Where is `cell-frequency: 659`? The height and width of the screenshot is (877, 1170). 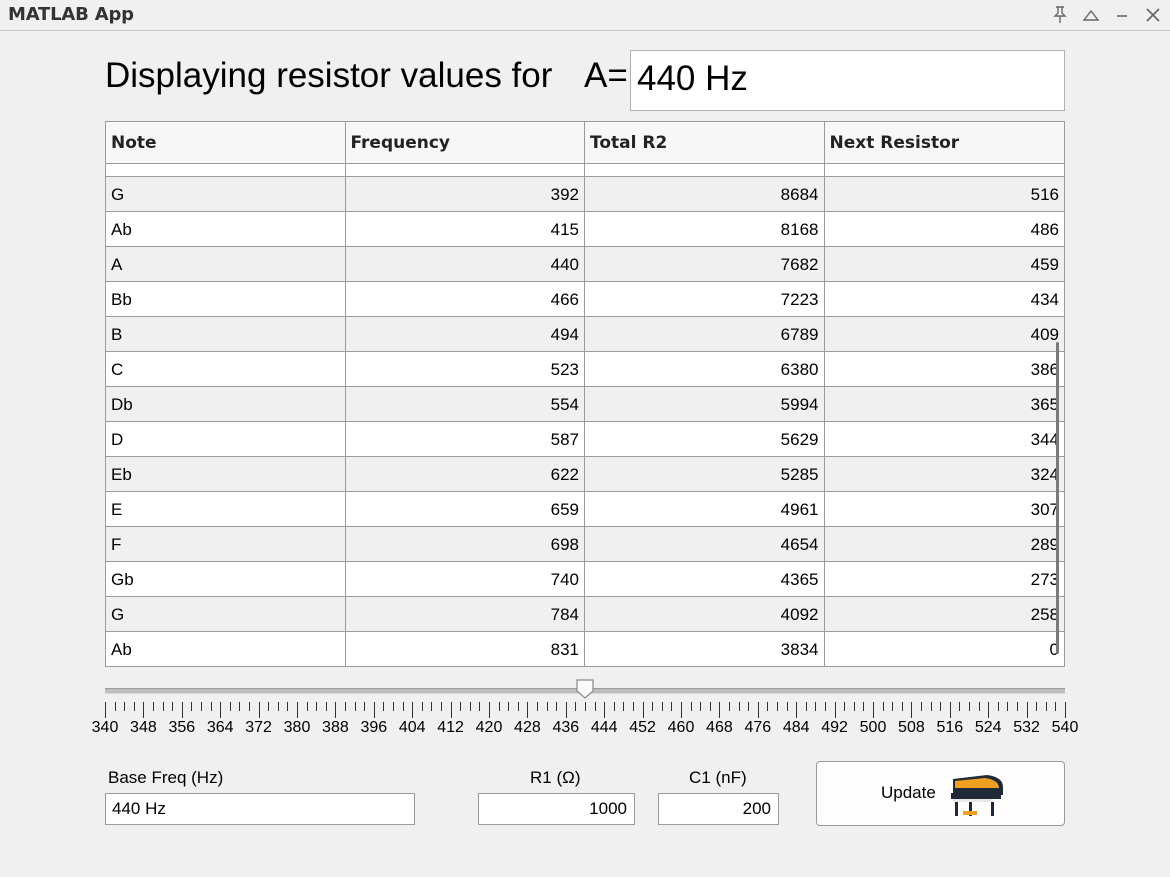
cell-frequency: 659 is located at coordinates (465, 509).